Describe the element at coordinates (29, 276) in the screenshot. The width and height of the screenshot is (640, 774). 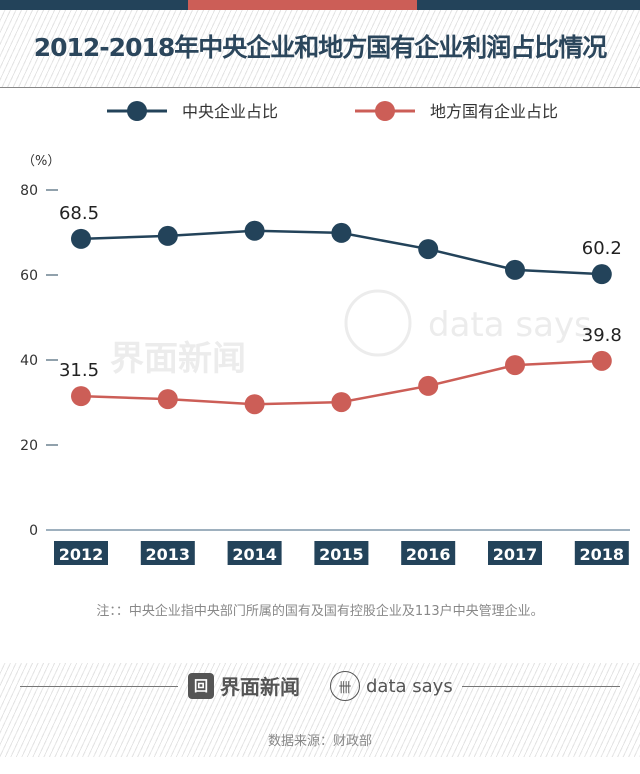
I see `y-tick-label: 60` at that location.